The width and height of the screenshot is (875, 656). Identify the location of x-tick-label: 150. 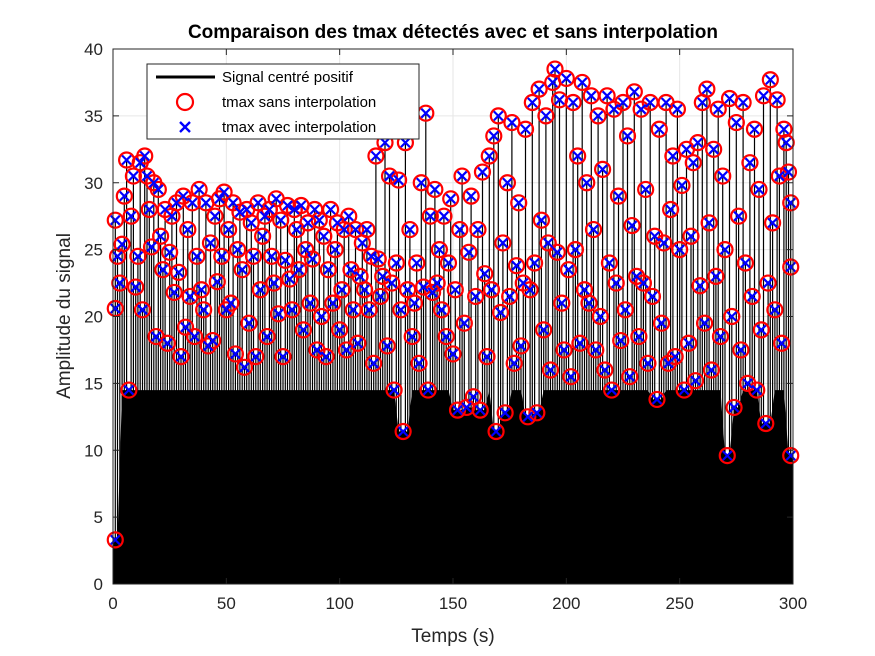
(453, 603).